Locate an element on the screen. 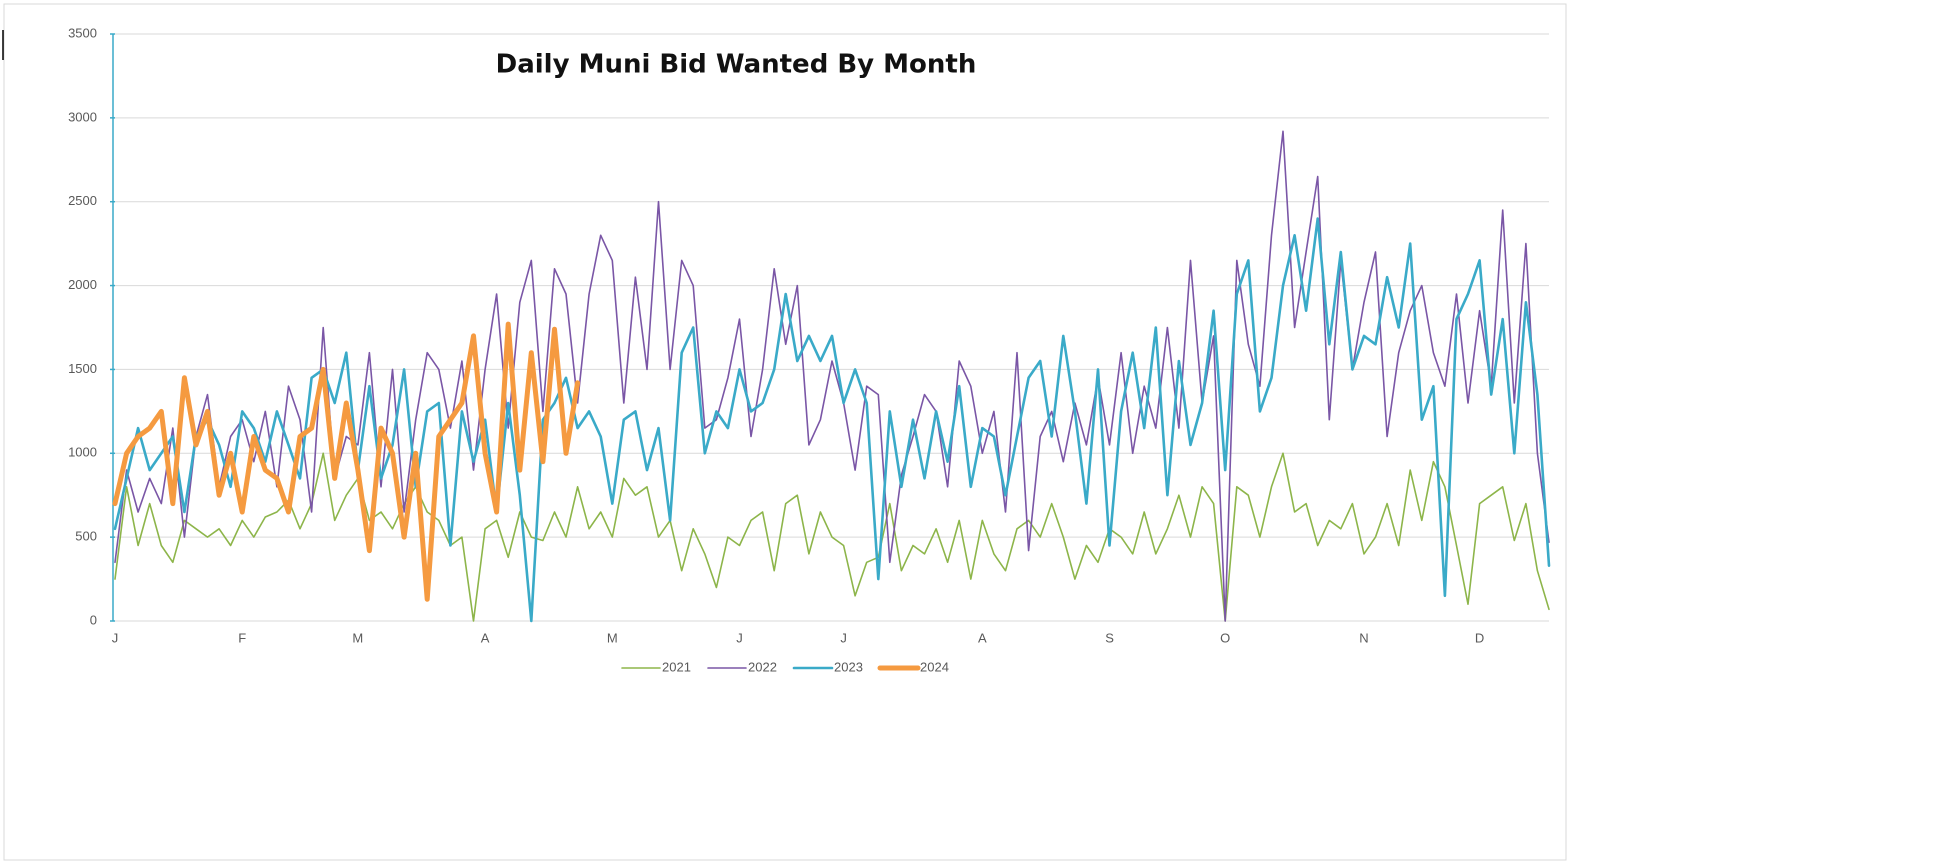  y-tick-label: 1500 is located at coordinates (82, 368).